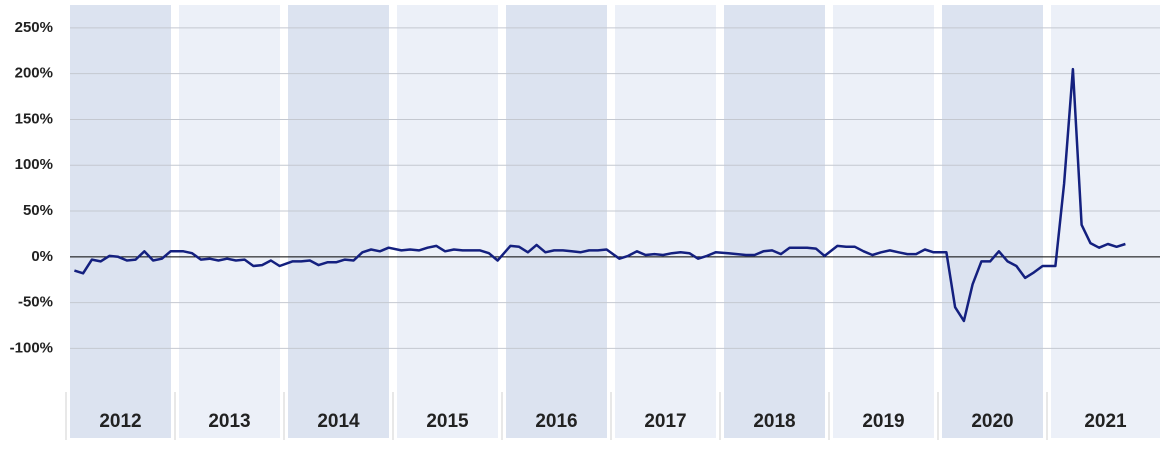 Image resolution: width=1160 pixels, height=451 pixels. Describe the element at coordinates (34, 73) in the screenshot. I see `y-tick-label: 200%` at that location.